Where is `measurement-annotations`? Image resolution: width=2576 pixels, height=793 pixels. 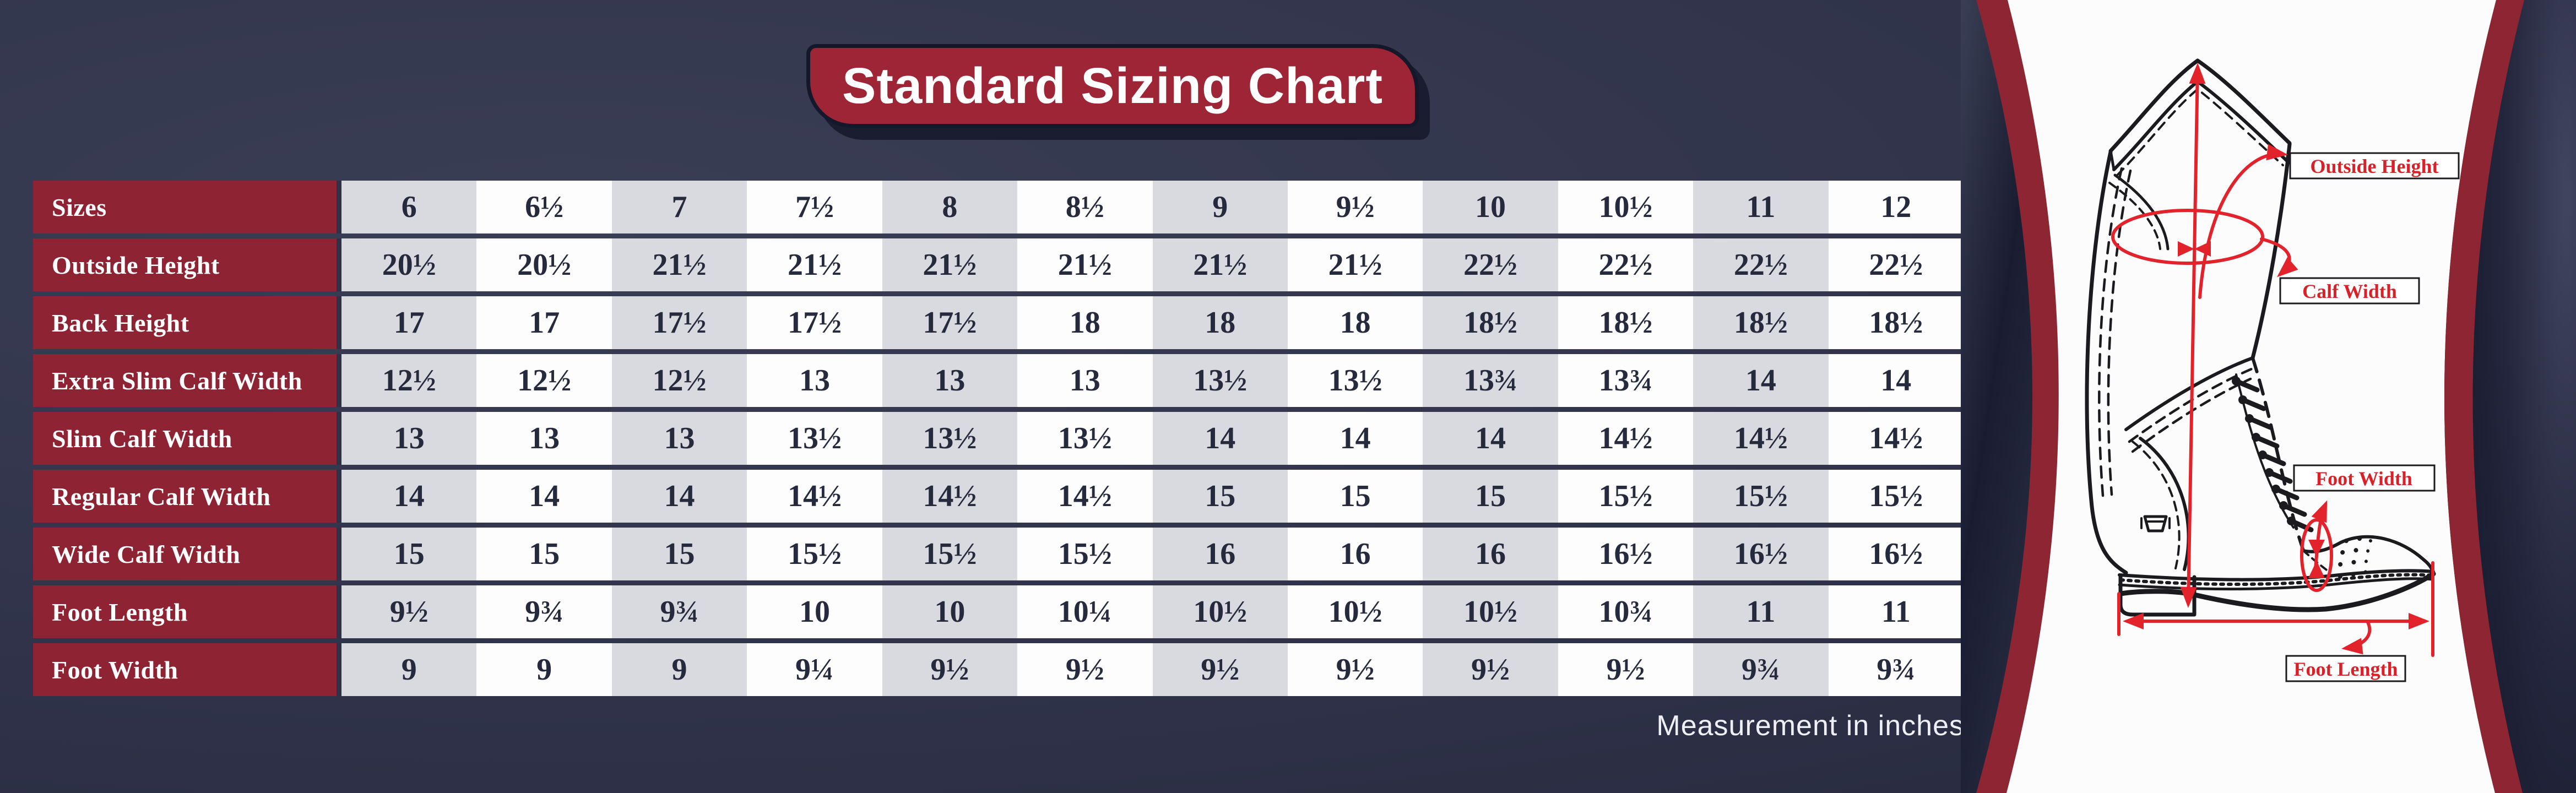
measurement-annotations is located at coordinates (2272, 360).